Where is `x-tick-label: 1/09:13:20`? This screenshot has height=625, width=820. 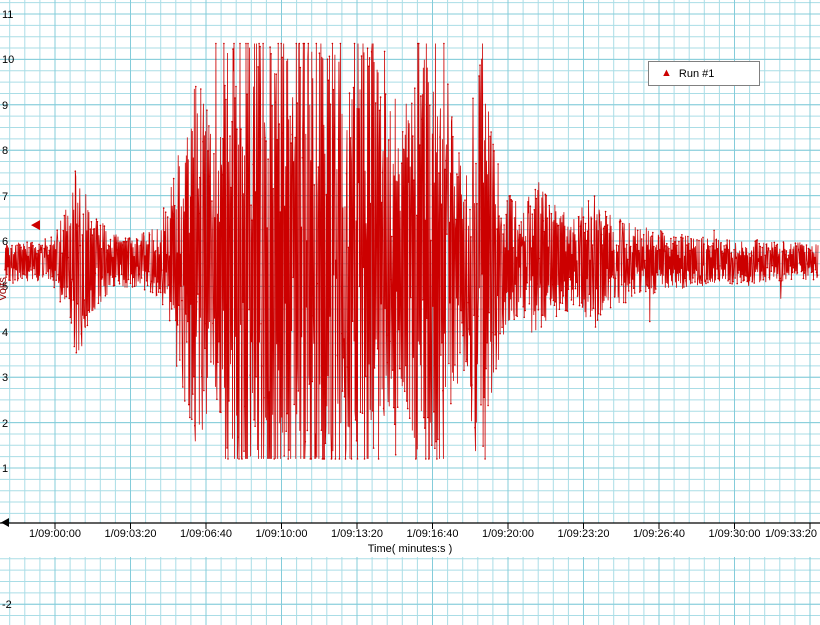 x-tick-label: 1/09:13:20 is located at coordinates (357, 534).